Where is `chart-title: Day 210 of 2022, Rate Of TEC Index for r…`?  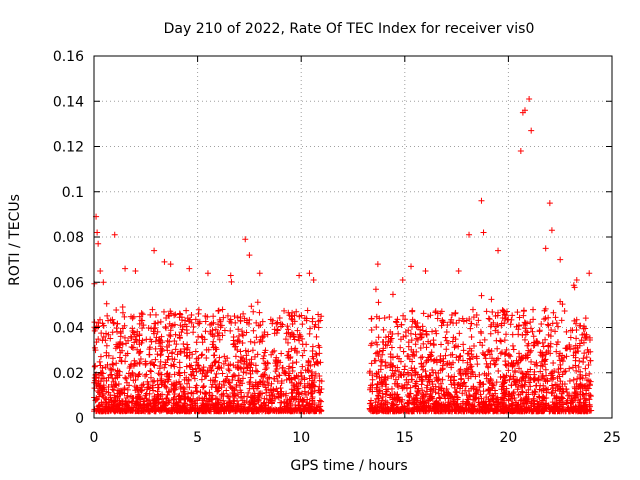
chart-title: Day 210 of 2022, Rate Of TEC Index for r… is located at coordinates (349, 29).